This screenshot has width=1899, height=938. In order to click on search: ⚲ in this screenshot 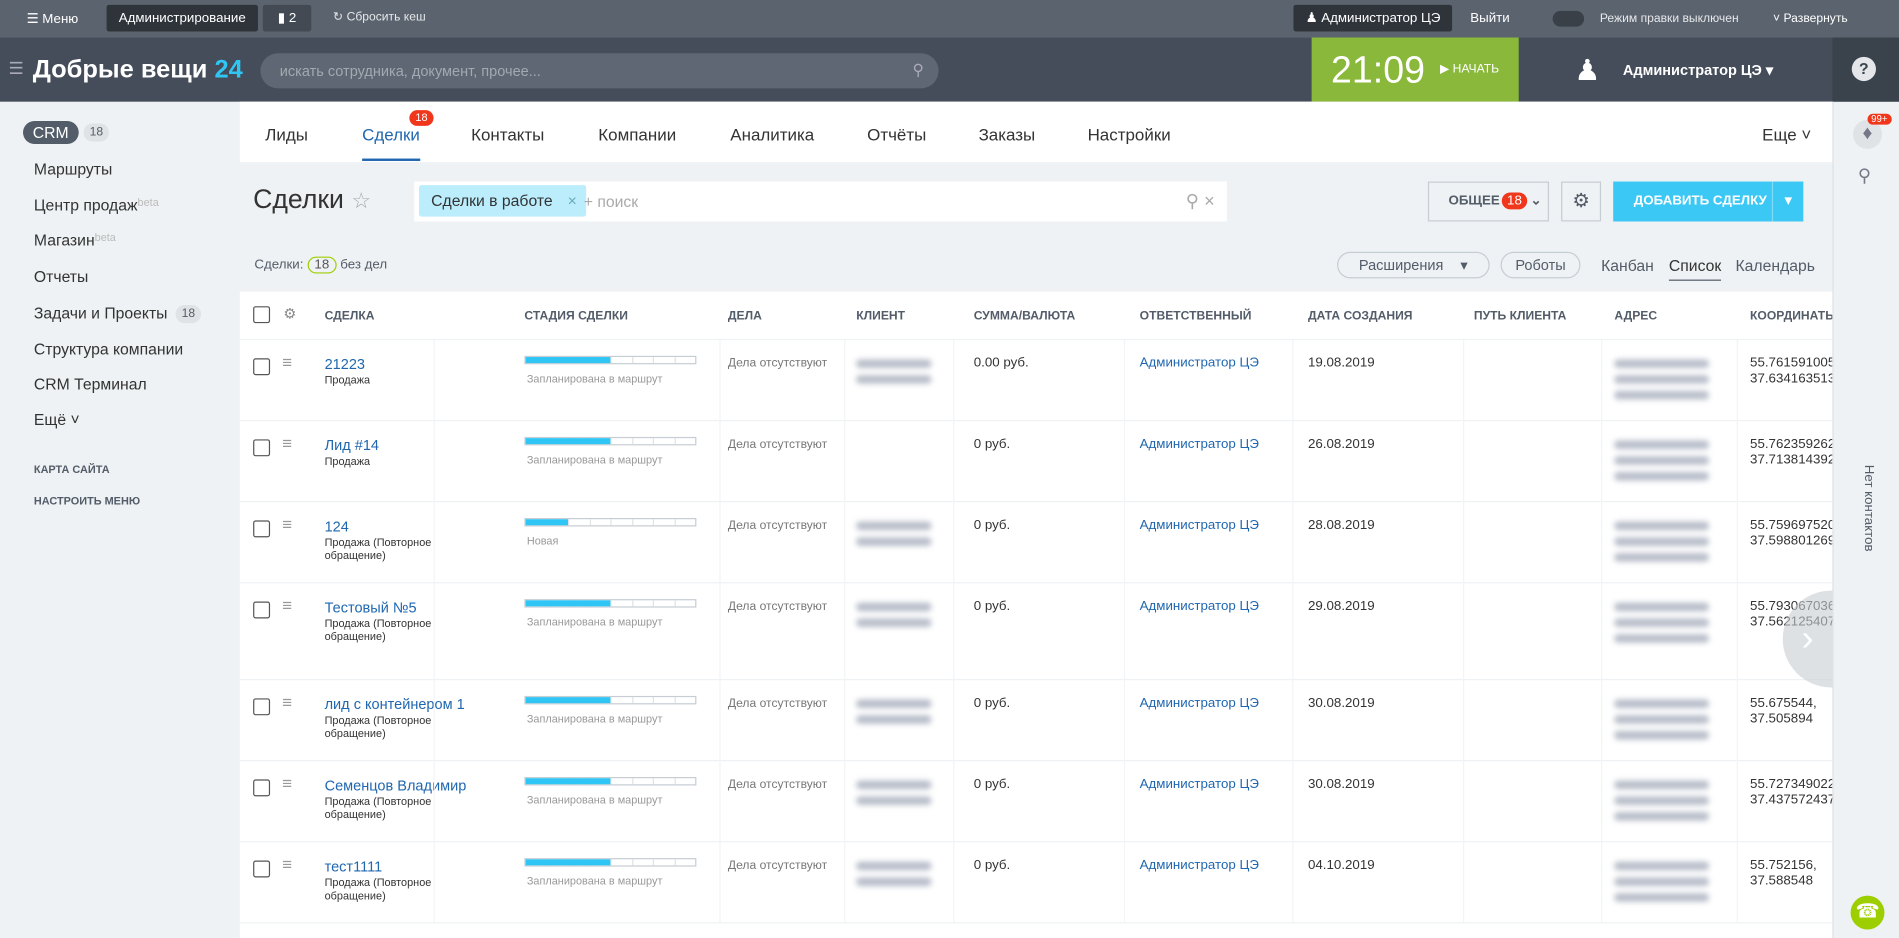, I will do `click(1864, 176)`.